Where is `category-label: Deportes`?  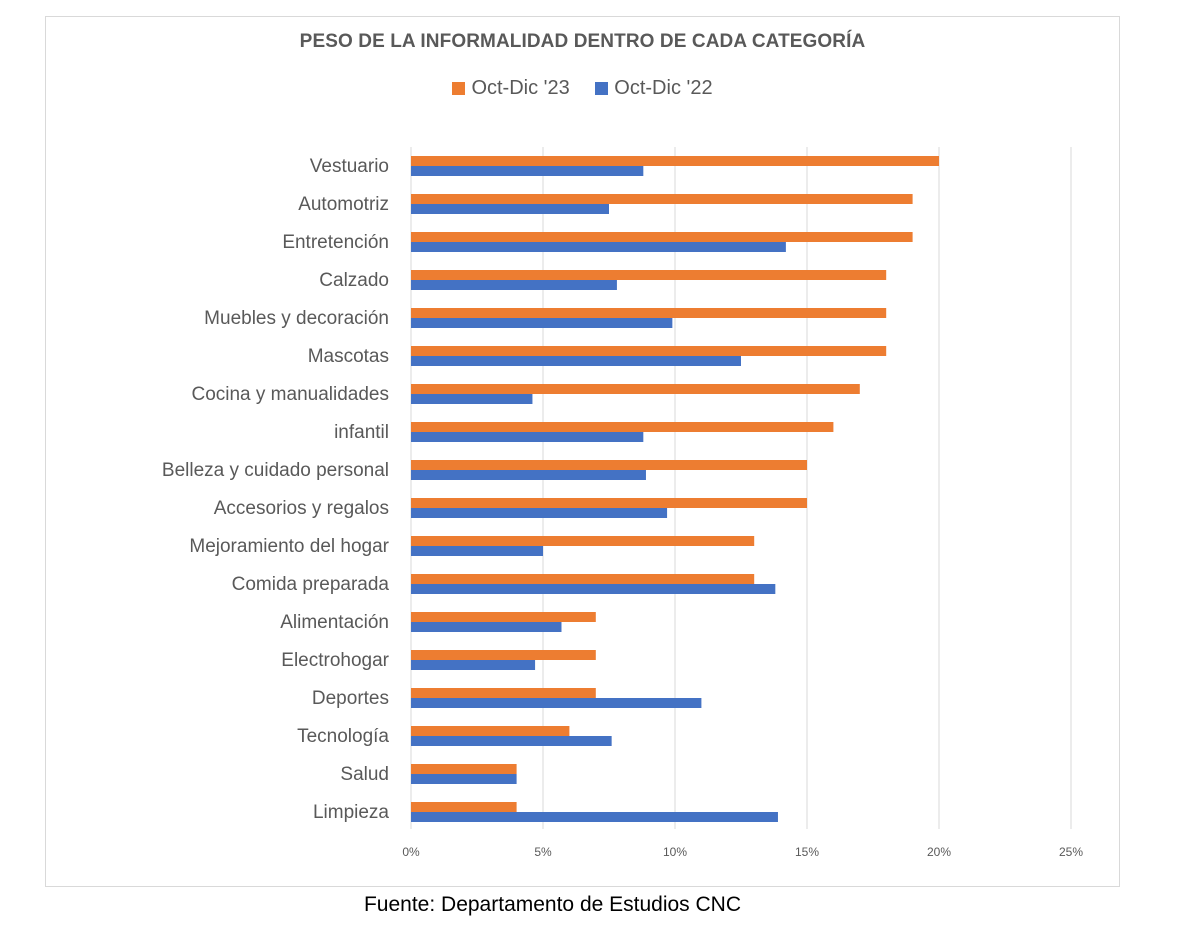
category-label: Deportes is located at coordinates (350, 698).